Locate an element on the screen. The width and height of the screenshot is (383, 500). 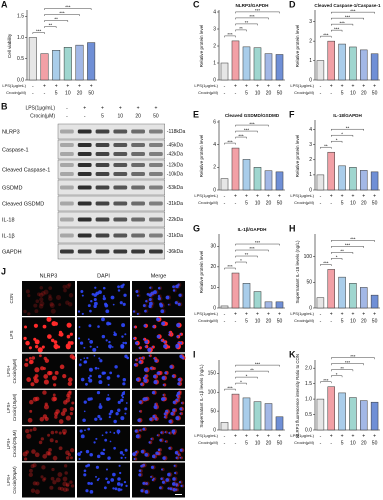
crocin-label: 10 is located at coordinates (258, 93).